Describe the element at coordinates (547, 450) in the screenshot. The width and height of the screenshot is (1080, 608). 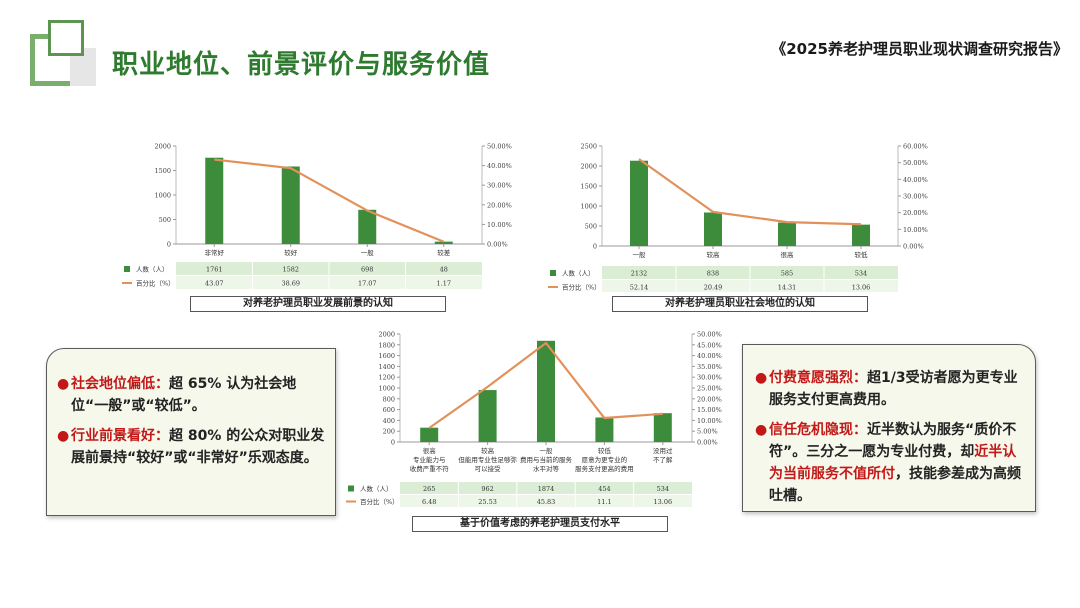
I see `x-category-label: 一般` at that location.